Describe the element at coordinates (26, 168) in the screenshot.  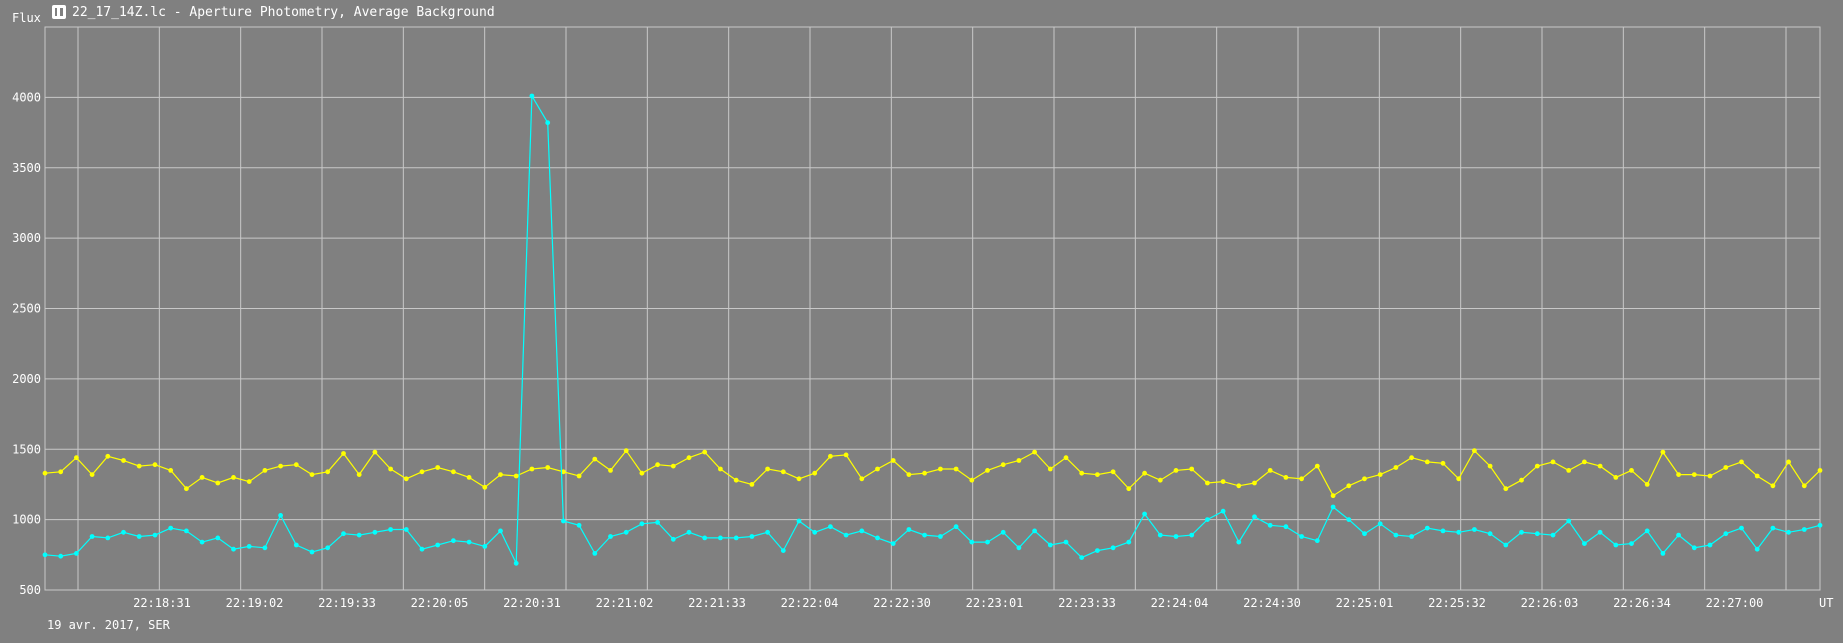
I see `y-tick-label: 3500` at that location.